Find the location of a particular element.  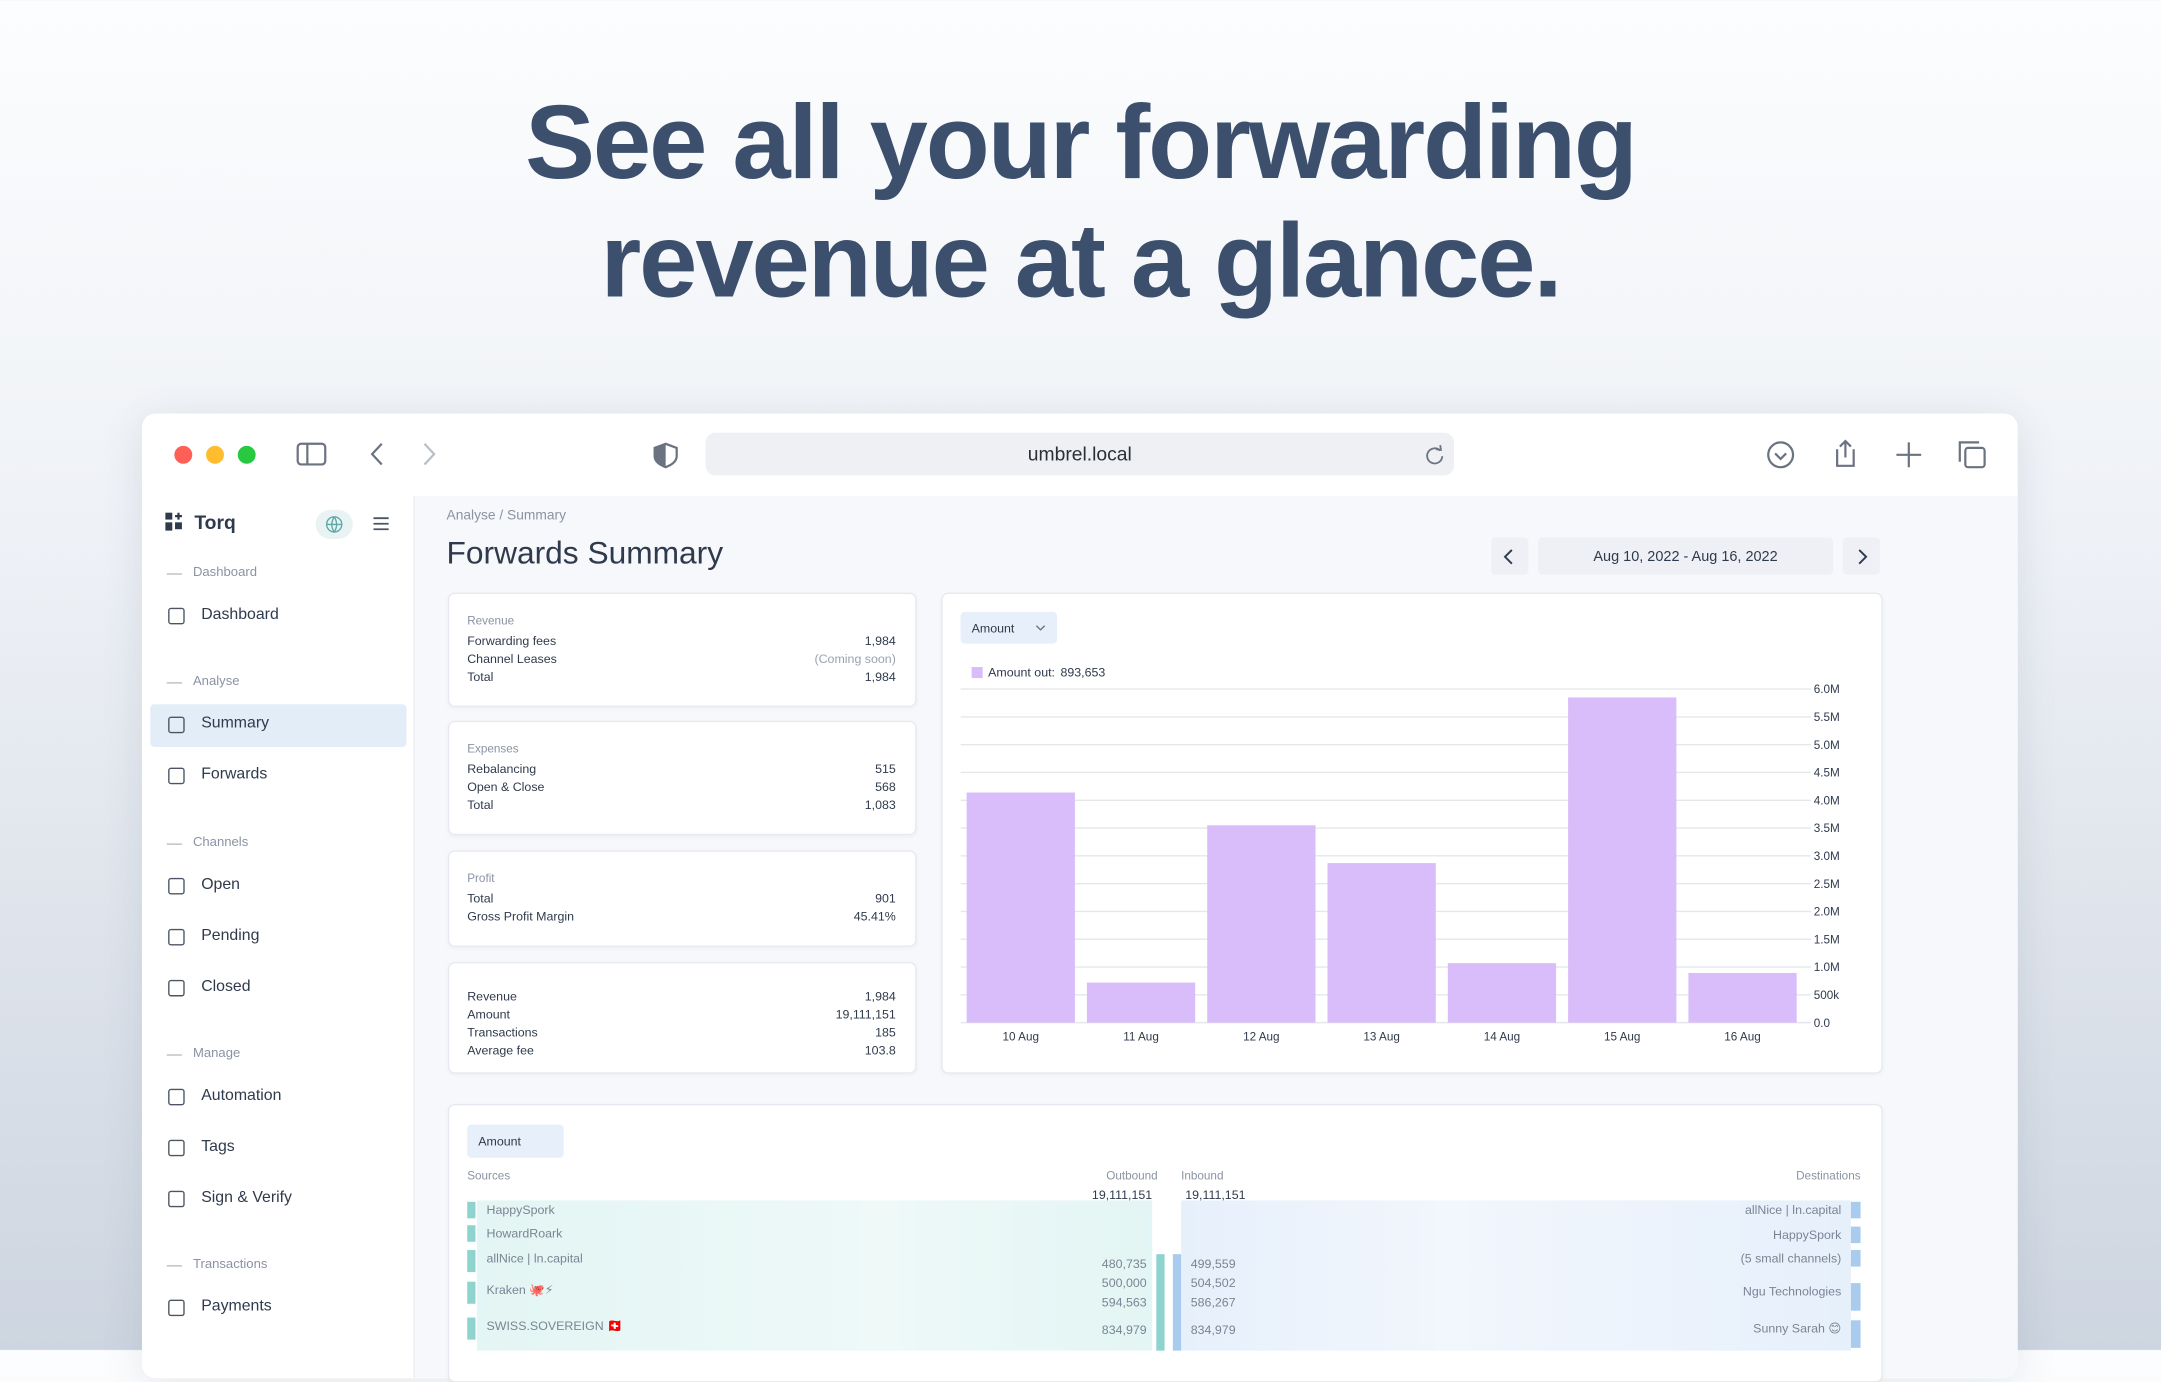

row-value: 185 is located at coordinates (885, 1032).